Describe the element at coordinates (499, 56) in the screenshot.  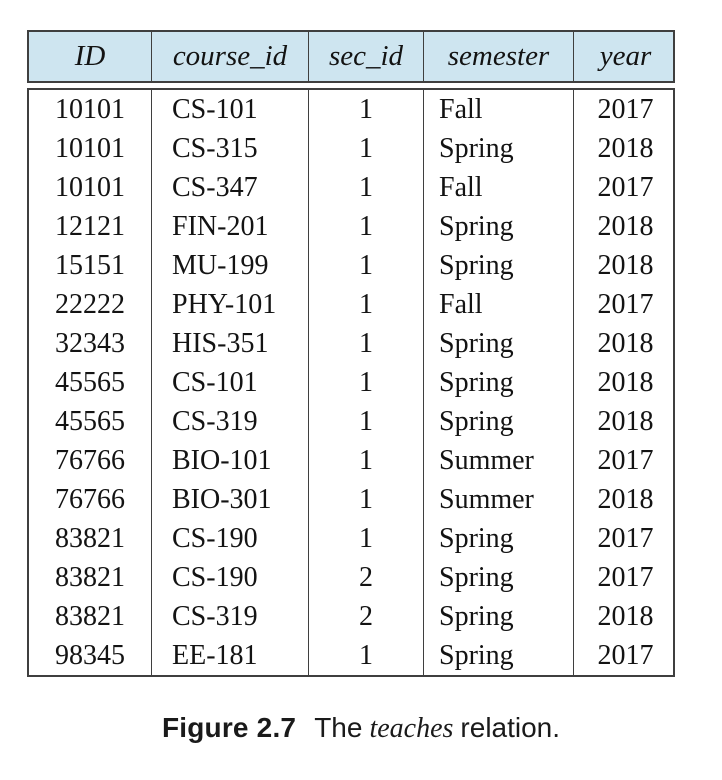
I see `column-header-semester: semester` at that location.